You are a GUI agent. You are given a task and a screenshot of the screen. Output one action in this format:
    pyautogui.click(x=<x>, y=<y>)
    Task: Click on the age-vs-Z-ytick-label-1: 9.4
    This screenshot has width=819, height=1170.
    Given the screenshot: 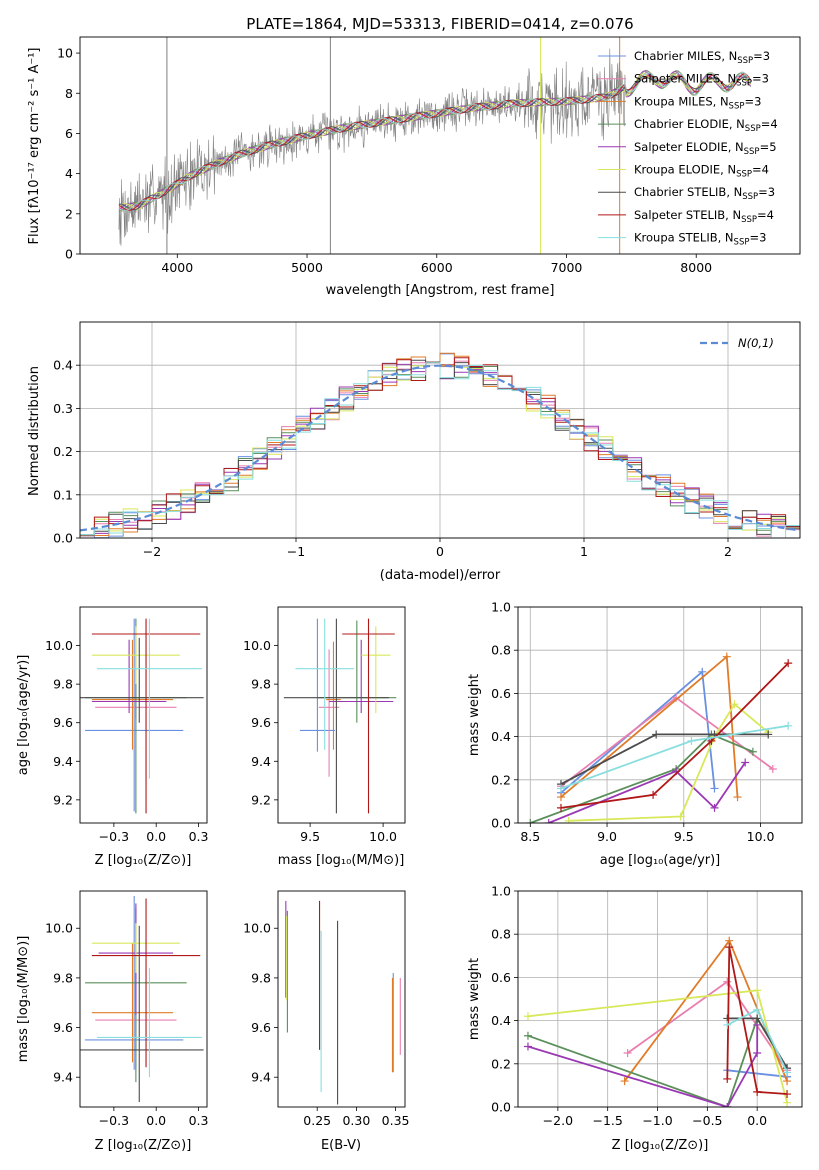 What is the action you would take?
    pyautogui.click(x=63, y=761)
    